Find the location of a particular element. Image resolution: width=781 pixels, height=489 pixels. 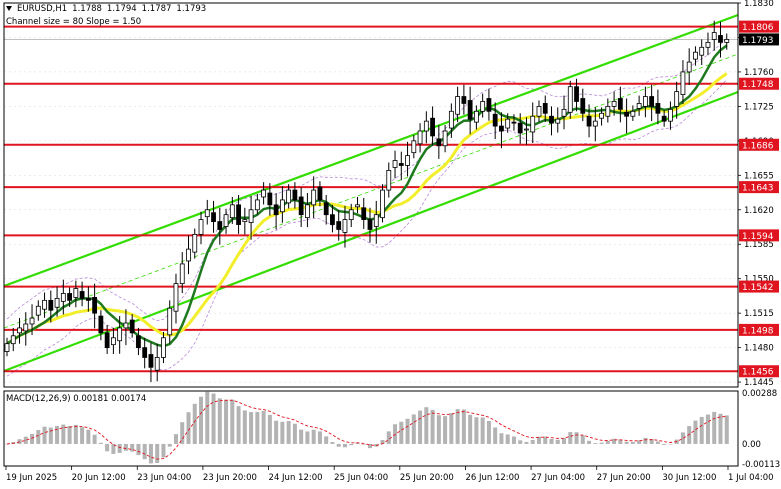

ohlc-low: 1.1787 is located at coordinates (156, 9).